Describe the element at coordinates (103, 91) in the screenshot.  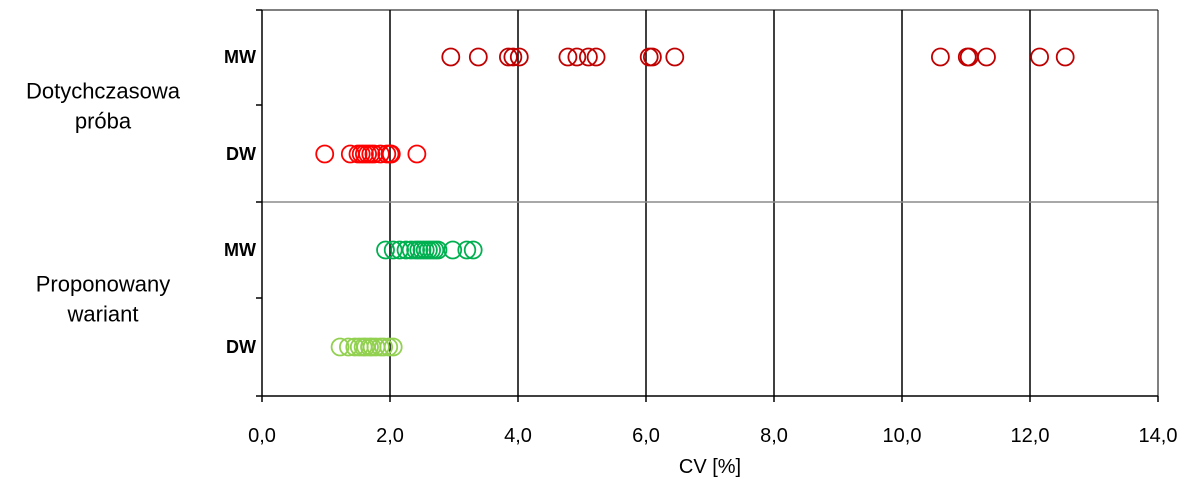
I see `group-label-0-line-0: Dotychczasowa` at that location.